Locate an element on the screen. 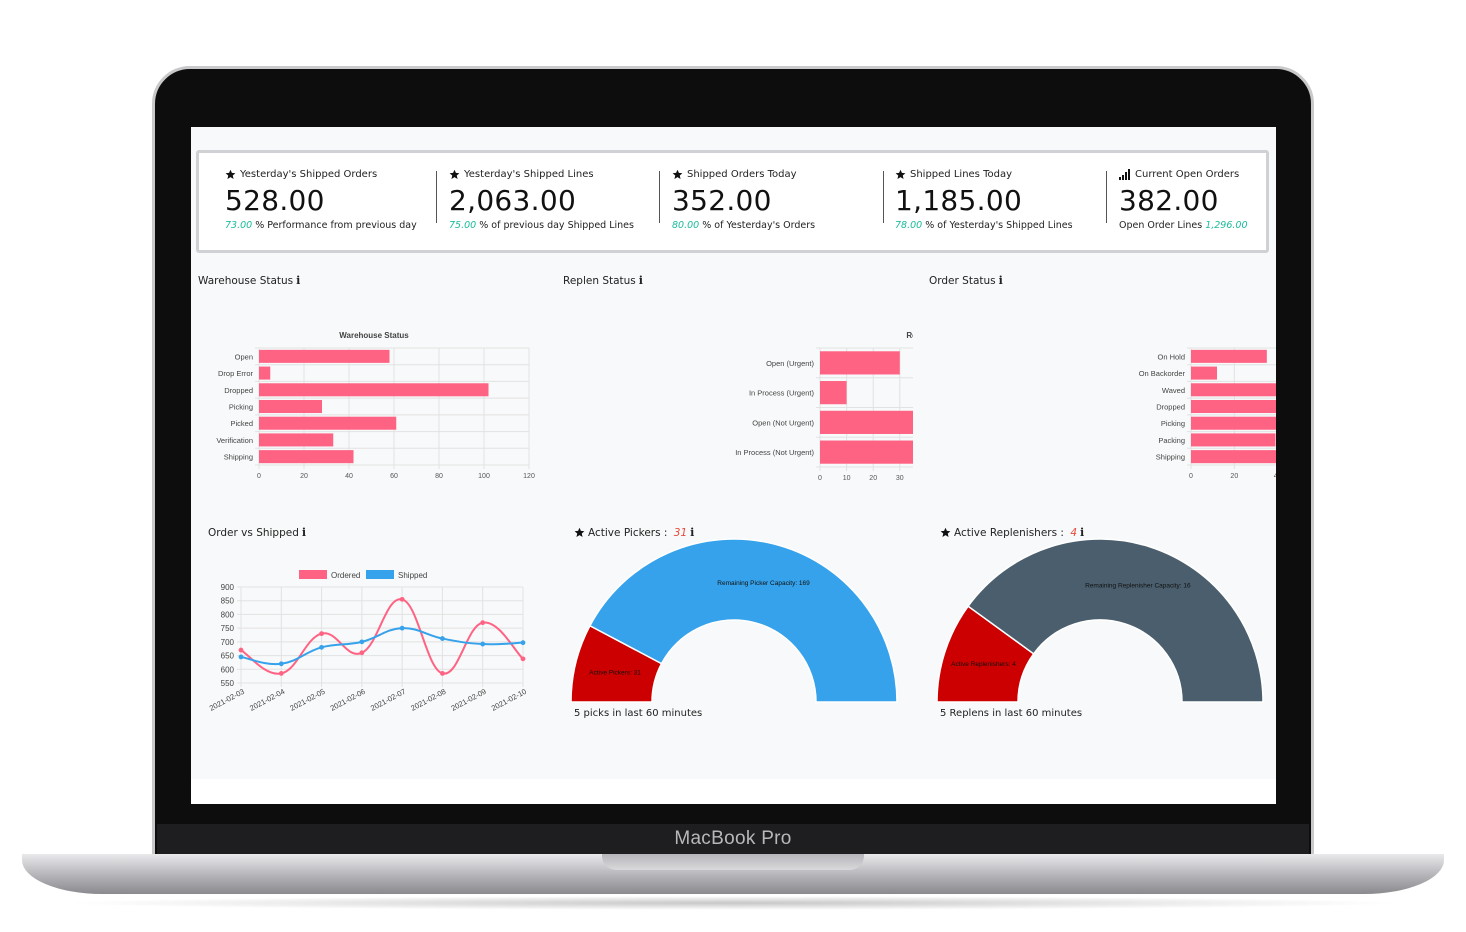  x-tick-label: 80 is located at coordinates (439, 476).